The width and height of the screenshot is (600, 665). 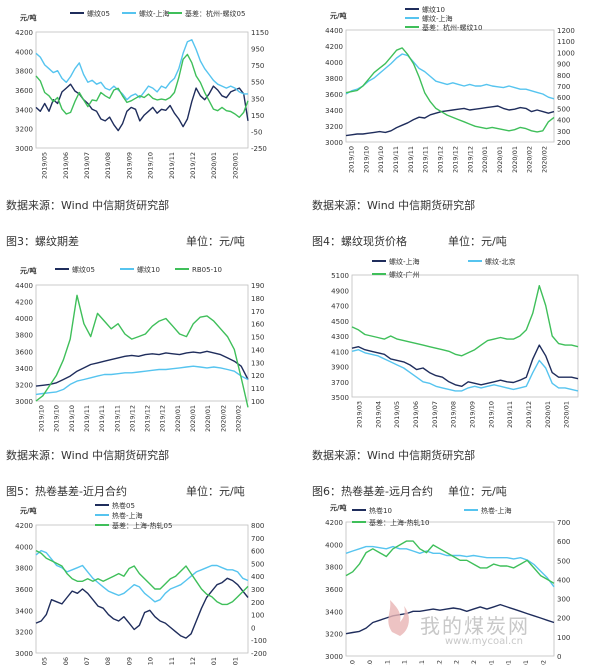 I want to click on legend-label: 螺纹-广州, so click(x=404, y=274).